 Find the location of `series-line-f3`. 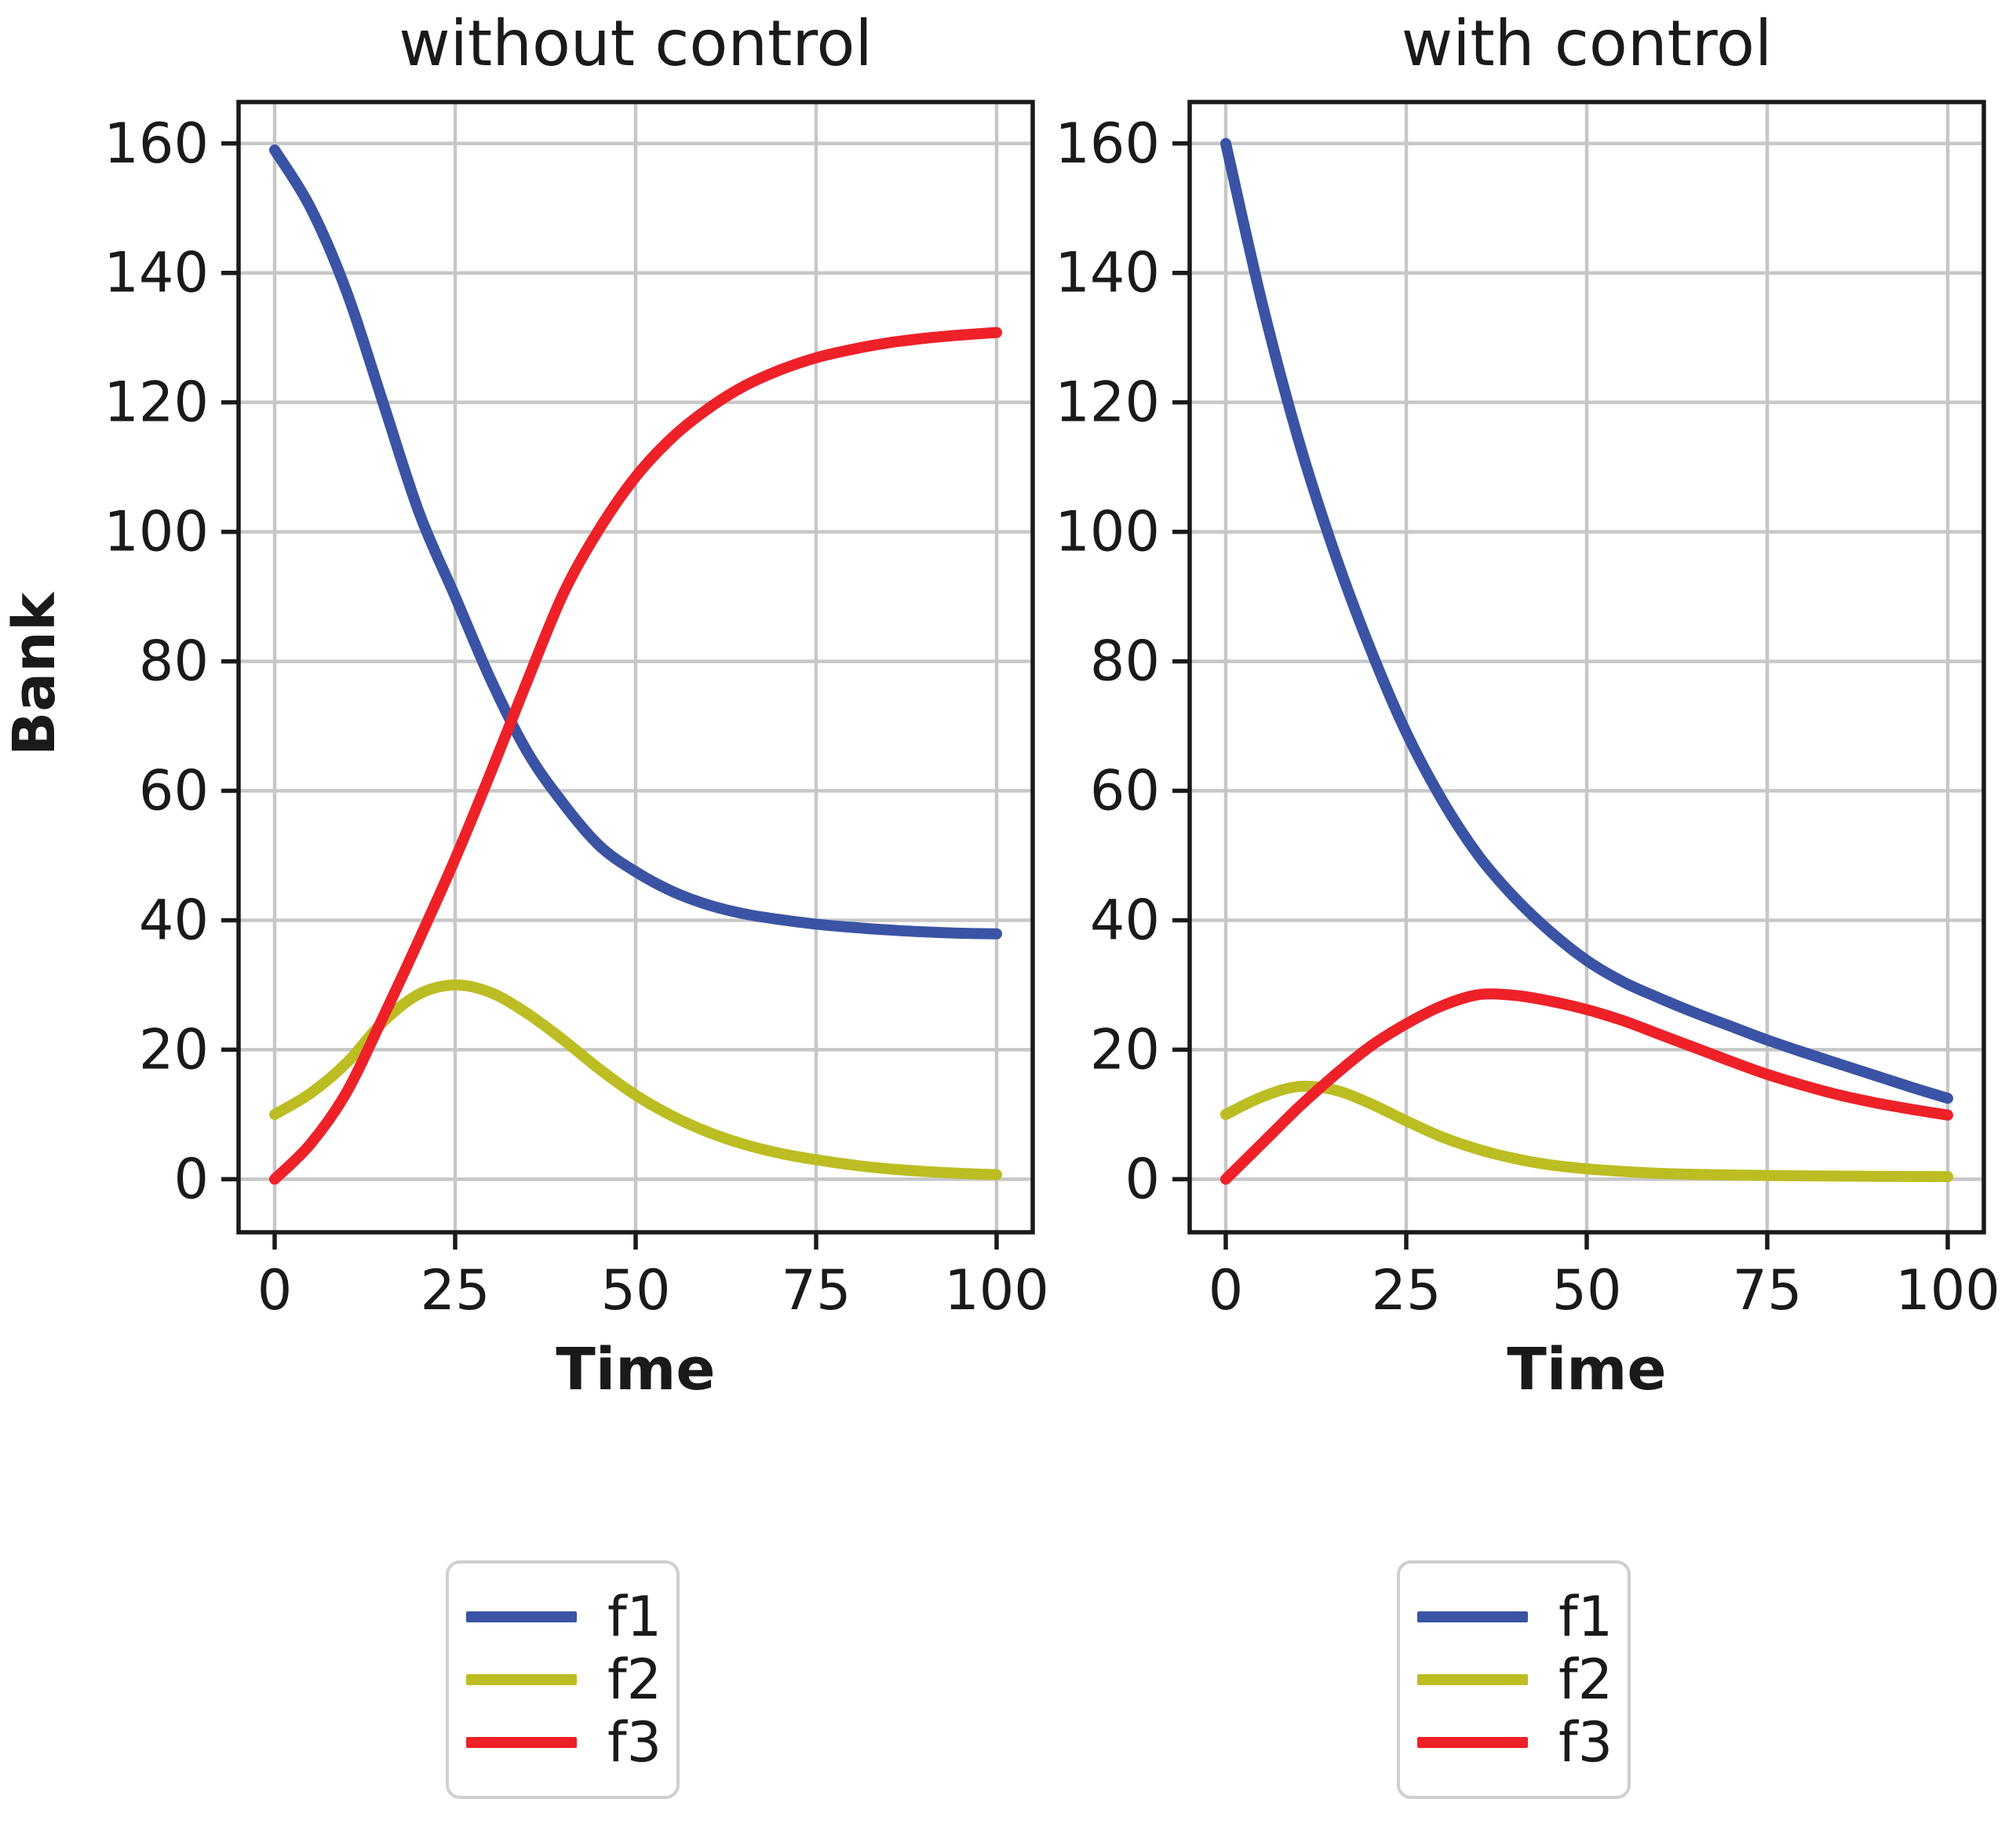

series-line-f3 is located at coordinates (1586, 1086).